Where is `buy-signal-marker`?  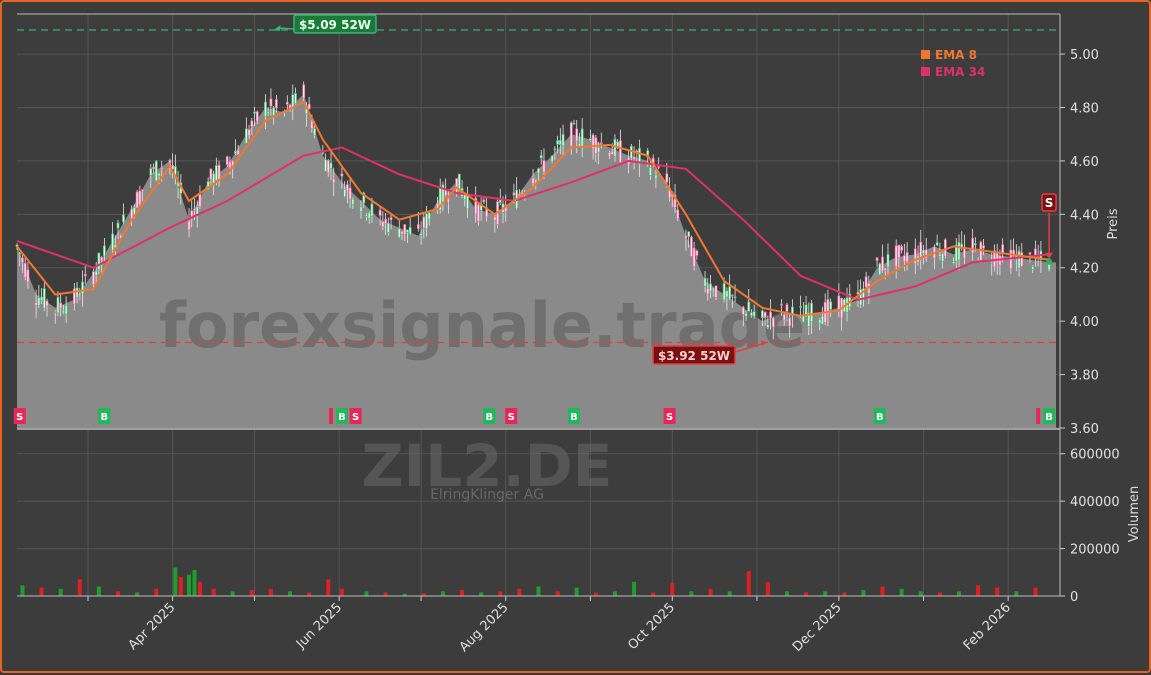
buy-signal-marker is located at coordinates (1049, 416).